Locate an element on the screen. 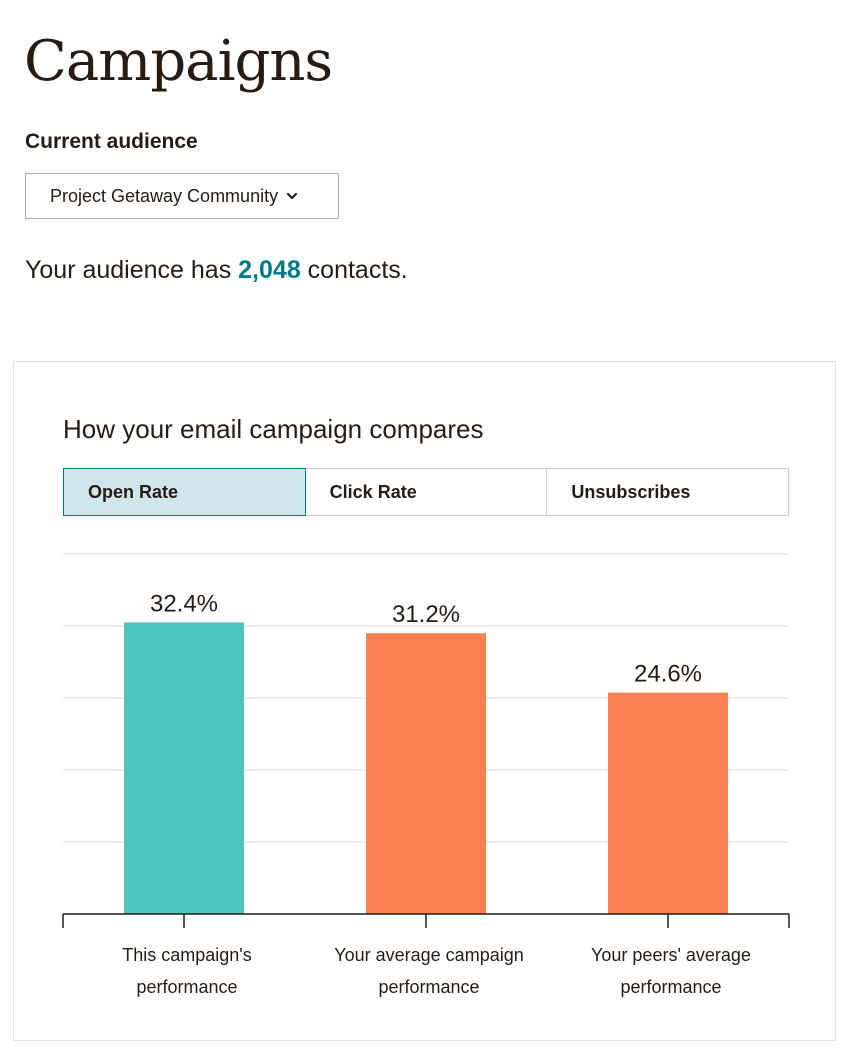  category-label: This campaign's is located at coordinates (187, 955).